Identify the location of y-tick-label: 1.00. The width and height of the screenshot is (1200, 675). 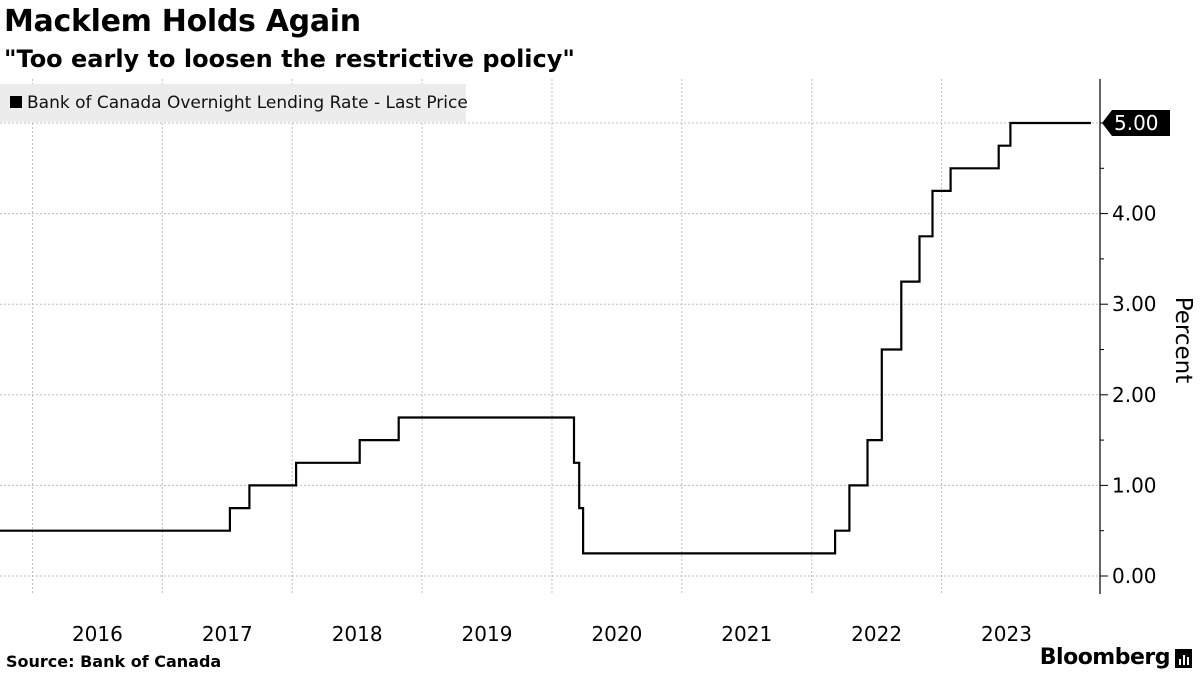
(1134, 485).